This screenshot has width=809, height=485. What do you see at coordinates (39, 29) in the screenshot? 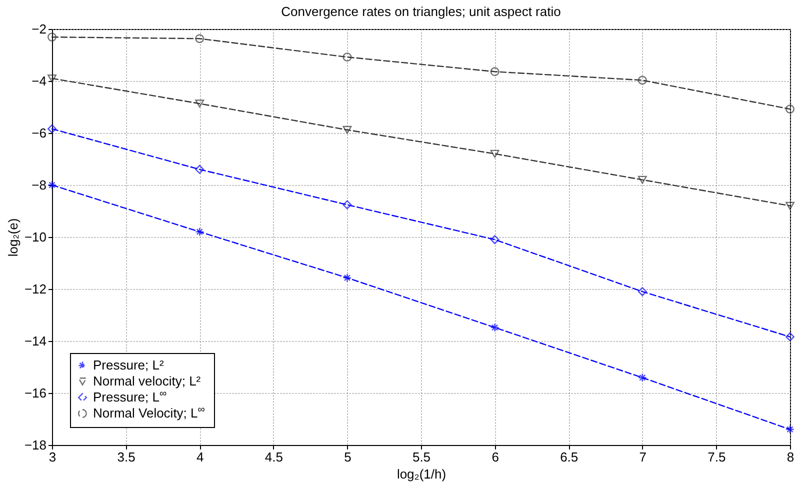
I see `y-tick-label: −2` at bounding box center [39, 29].